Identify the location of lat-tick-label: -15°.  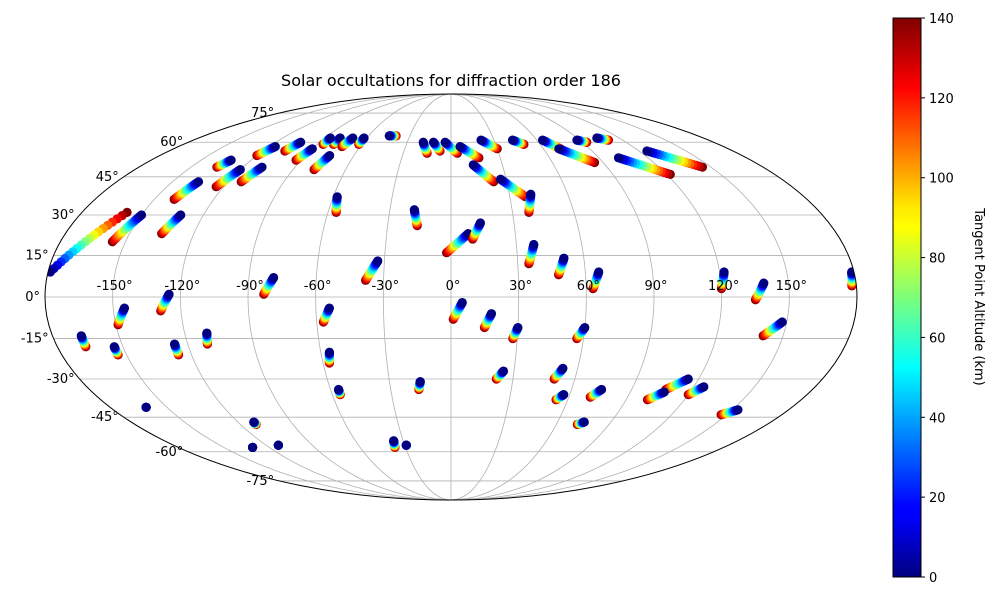
(35, 339).